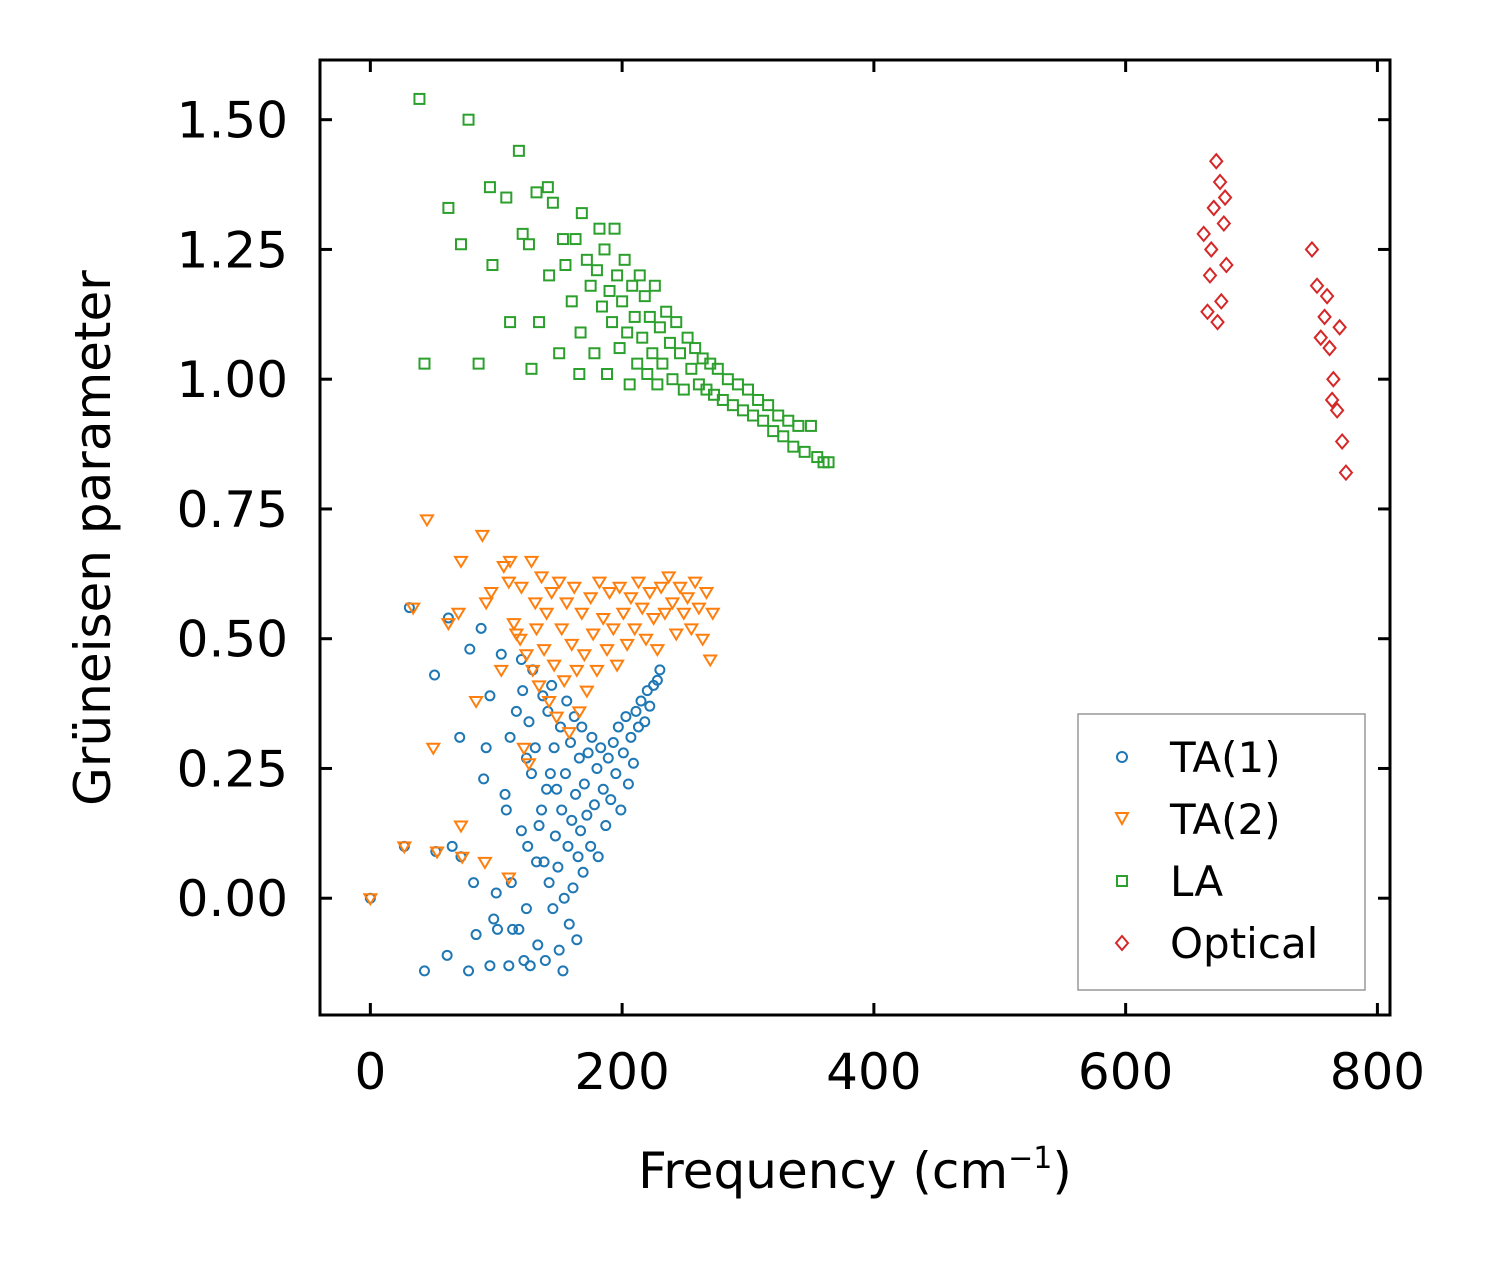 Image resolution: width=1489 pixels, height=1264 pixels. I want to click on y-tick-label: 0.00, so click(232, 899).